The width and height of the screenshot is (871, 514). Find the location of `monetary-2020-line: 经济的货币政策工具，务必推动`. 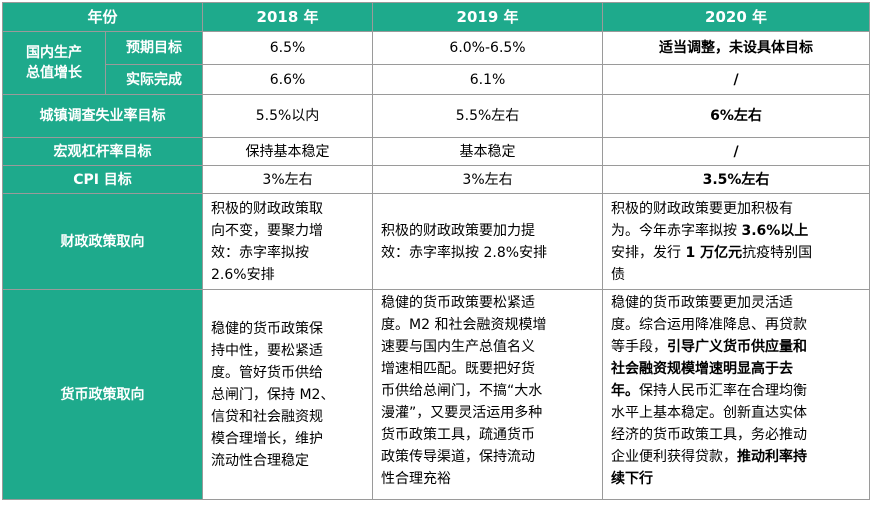

monetary-2020-line: 经济的货币政策工具，务必推动 is located at coordinates (709, 435).